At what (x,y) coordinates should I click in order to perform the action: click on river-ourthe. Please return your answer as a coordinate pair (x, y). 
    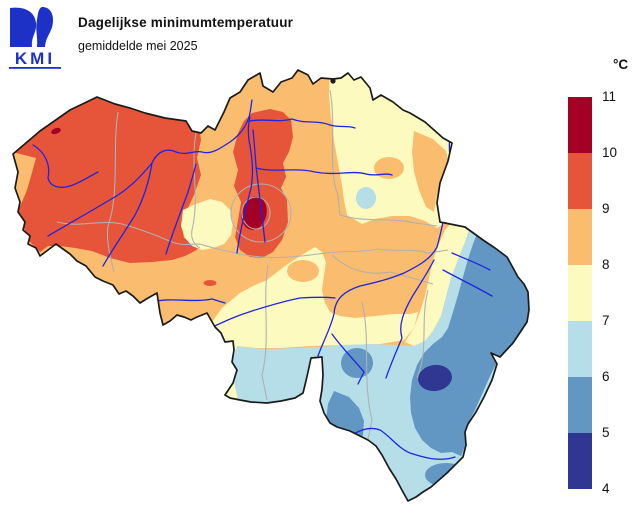
    Looking at the image, I should click on (410, 319).